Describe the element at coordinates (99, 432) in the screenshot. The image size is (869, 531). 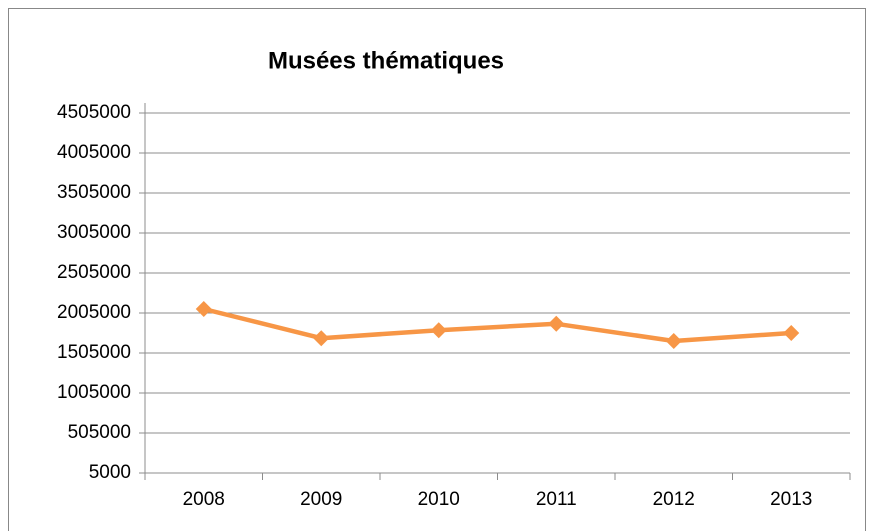
I see `y-tick-label: 505000` at that location.